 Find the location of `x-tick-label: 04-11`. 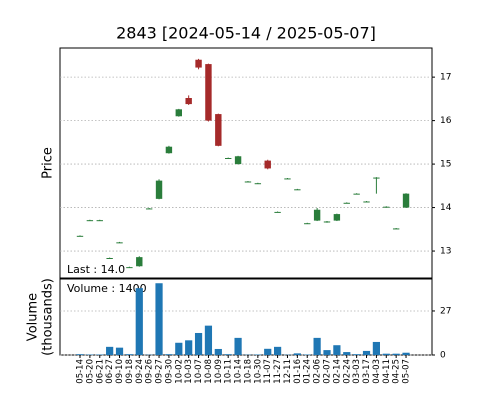

x-tick-label: 04-11 is located at coordinates (387, 371).